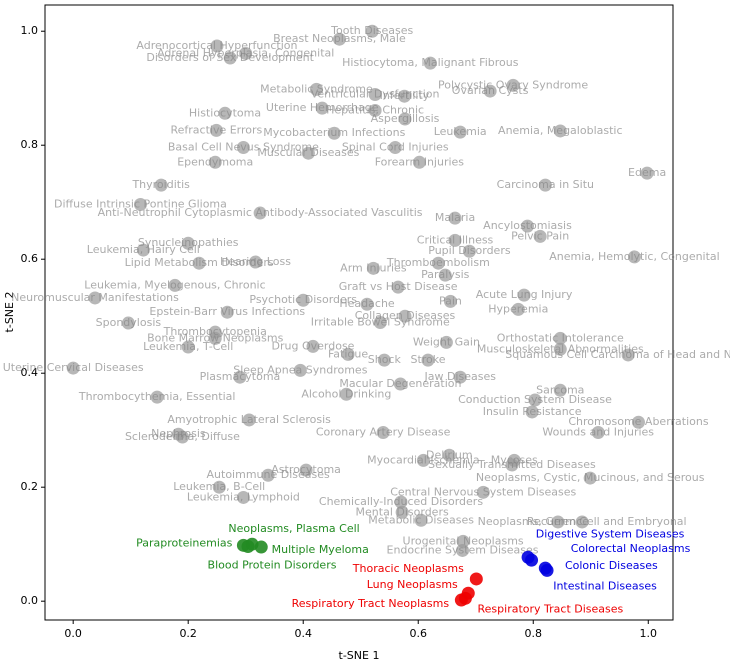 The width and height of the screenshot is (730, 663). What do you see at coordinates (611, 565) in the screenshot?
I see `point-label: Colonic Diseases` at bounding box center [611, 565].